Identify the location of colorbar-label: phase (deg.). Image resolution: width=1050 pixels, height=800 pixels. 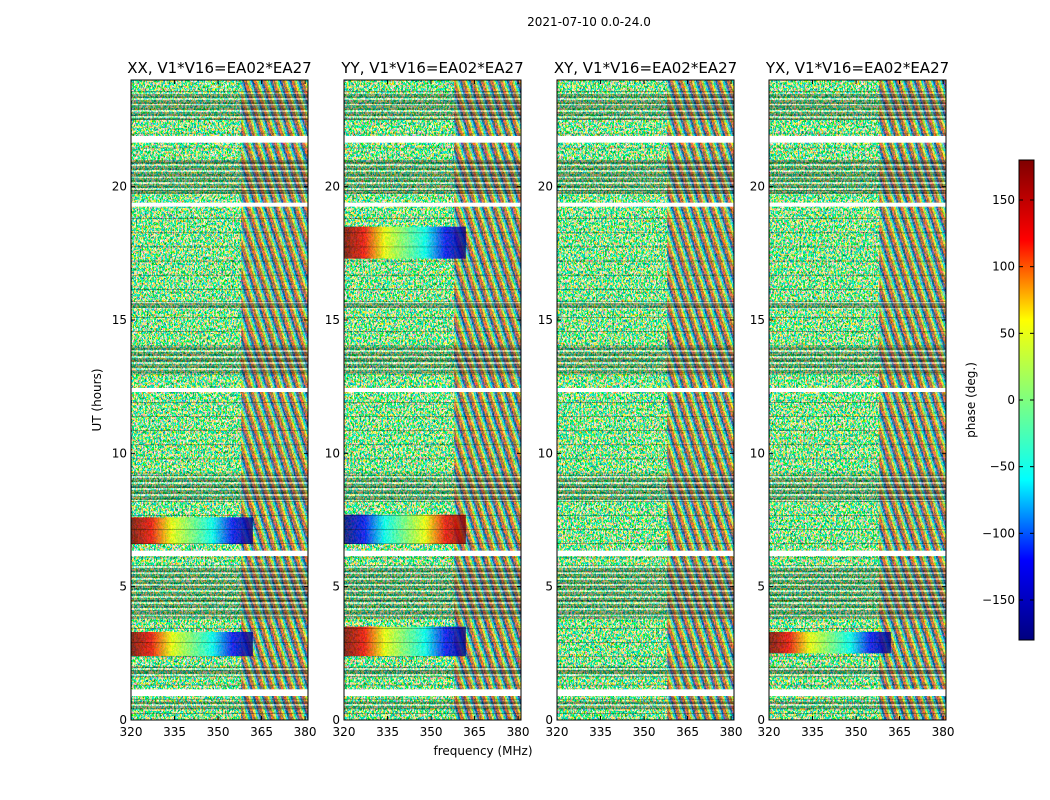
(971, 400).